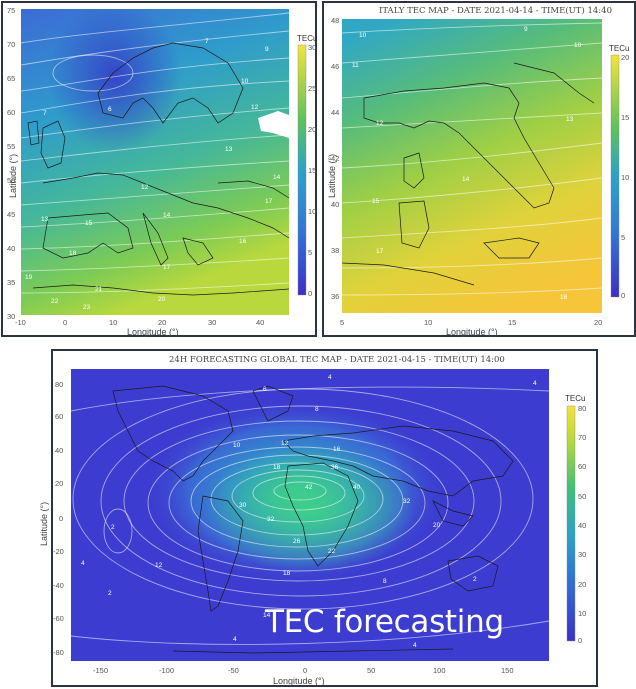 The height and width of the screenshot is (689, 636). What do you see at coordinates (11, 146) in the screenshot?
I see `y-tick: 55` at bounding box center [11, 146].